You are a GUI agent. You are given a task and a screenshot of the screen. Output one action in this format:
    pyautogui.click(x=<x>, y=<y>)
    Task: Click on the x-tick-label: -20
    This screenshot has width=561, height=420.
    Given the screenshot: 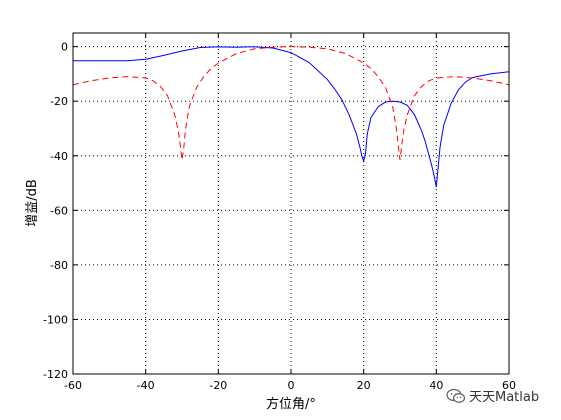 What is the action you would take?
    pyautogui.click(x=218, y=385)
    